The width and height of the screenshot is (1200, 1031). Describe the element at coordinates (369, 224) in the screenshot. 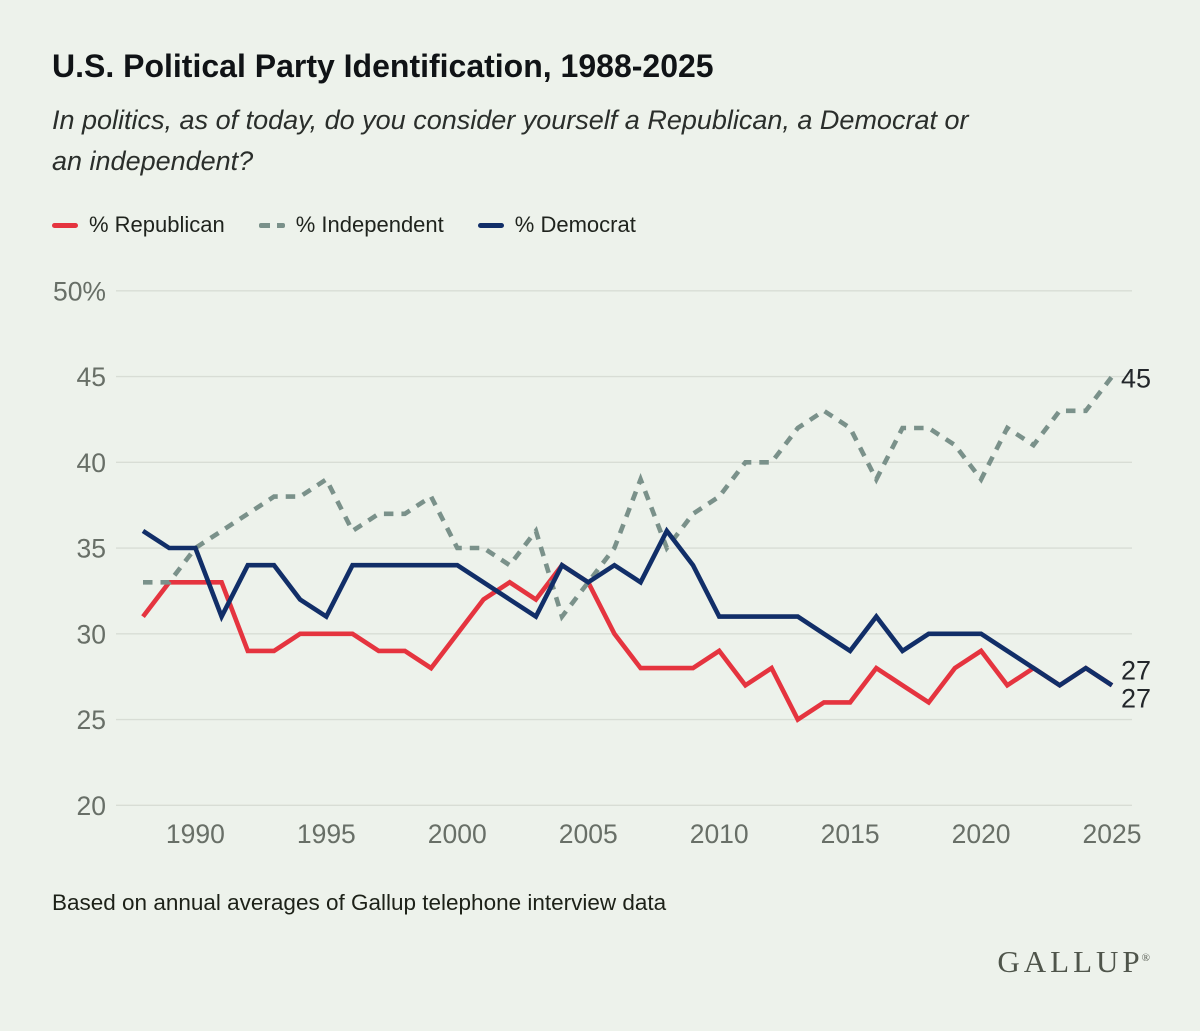

I see `legend-label-independent: % Independent` at that location.